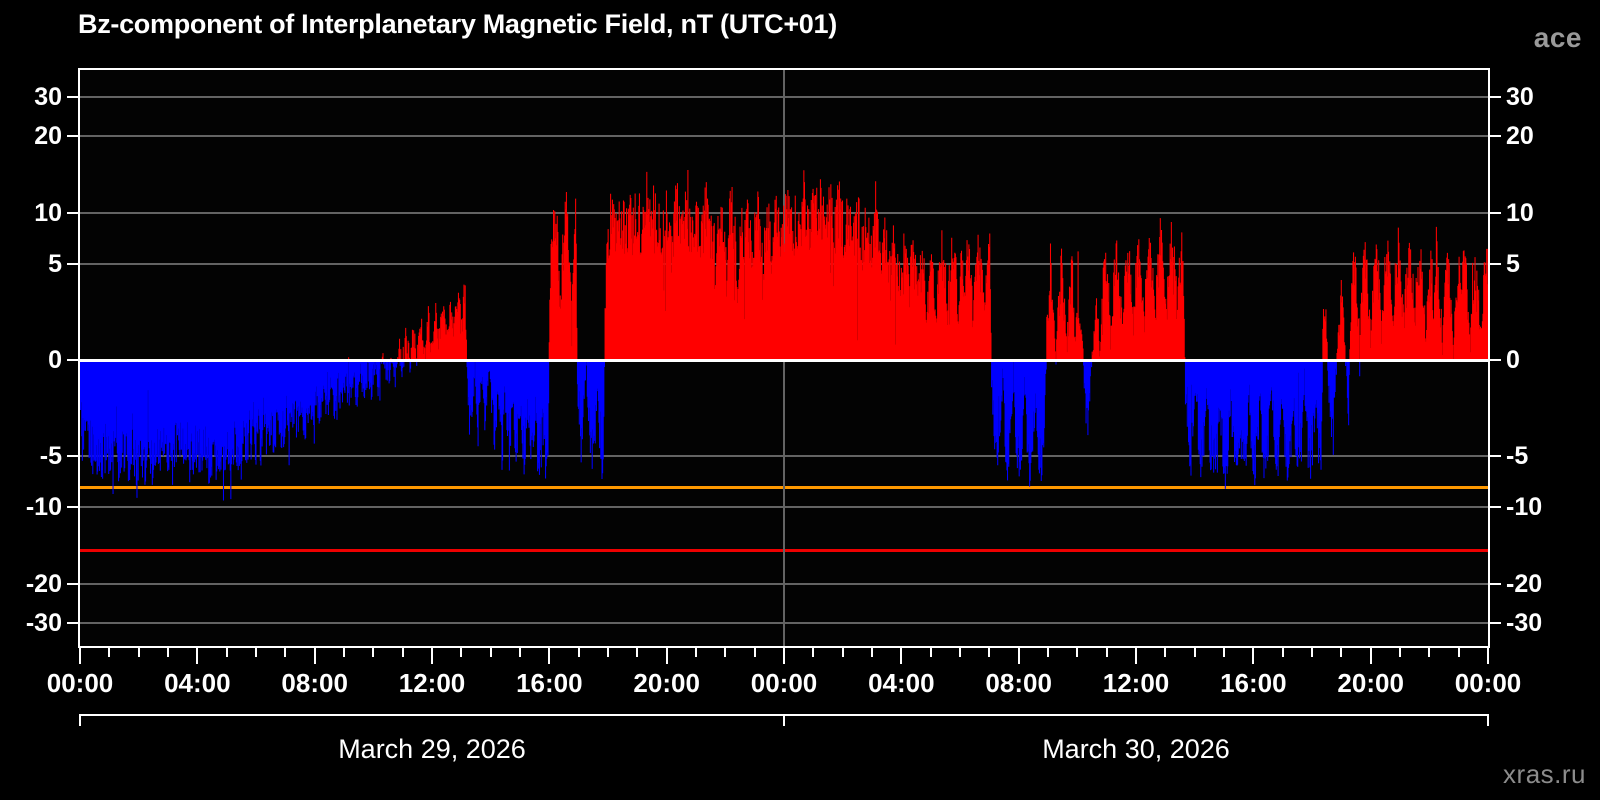  I want to click on source-watermark-bottom: xras.ru, so click(1544, 774).